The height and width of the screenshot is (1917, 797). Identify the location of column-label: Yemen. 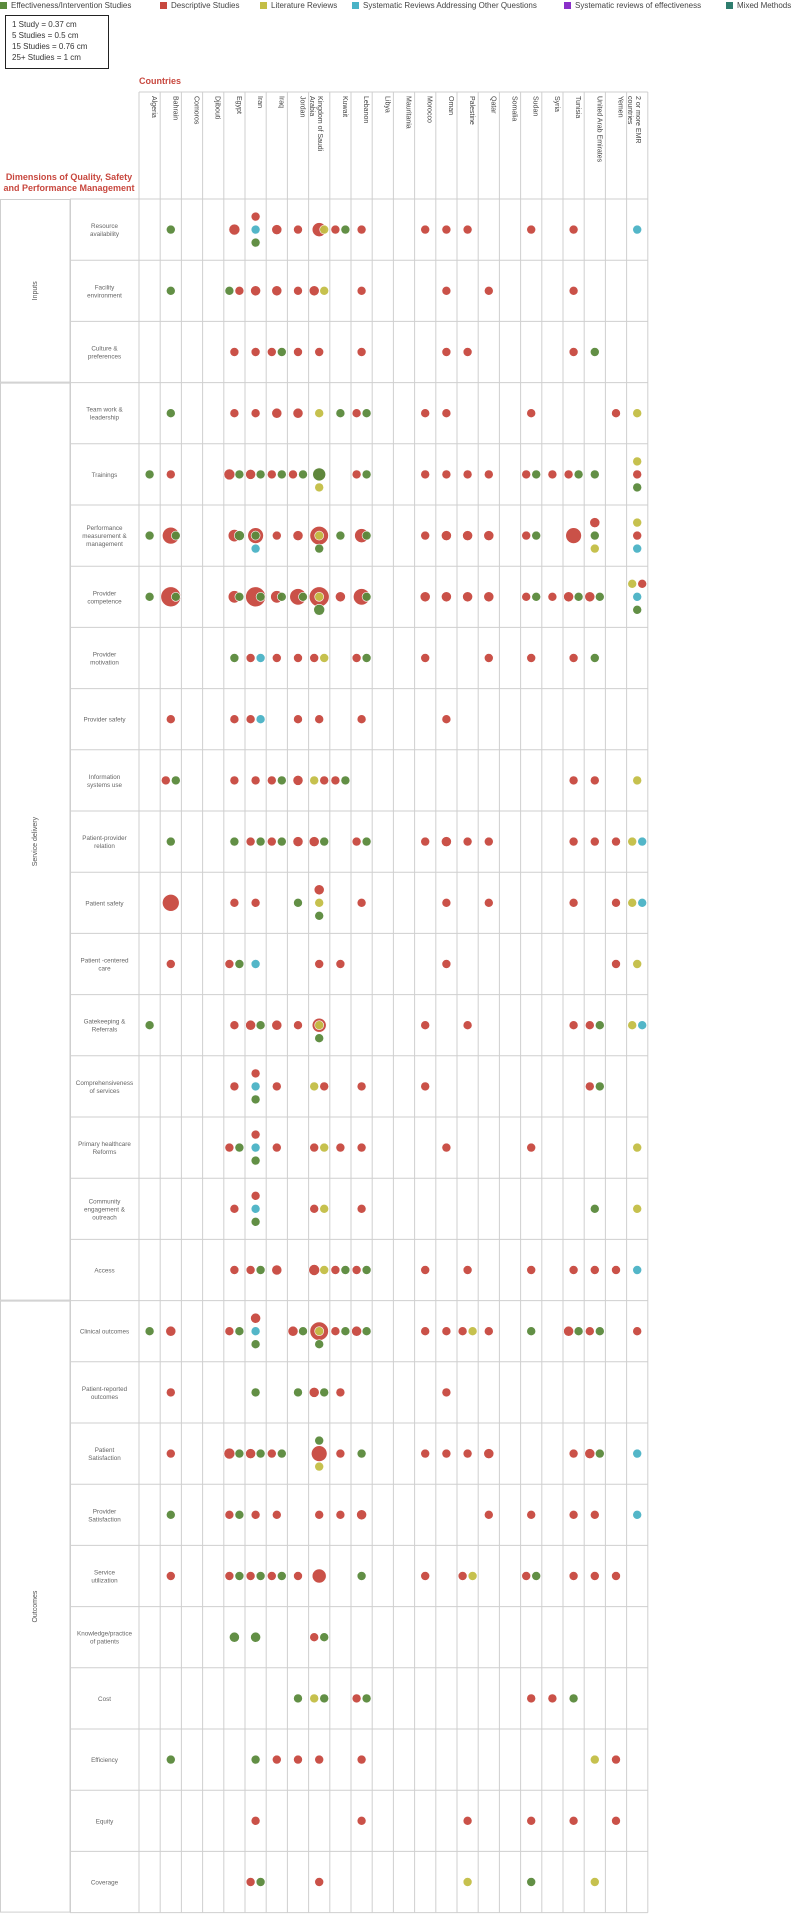
(620, 107).